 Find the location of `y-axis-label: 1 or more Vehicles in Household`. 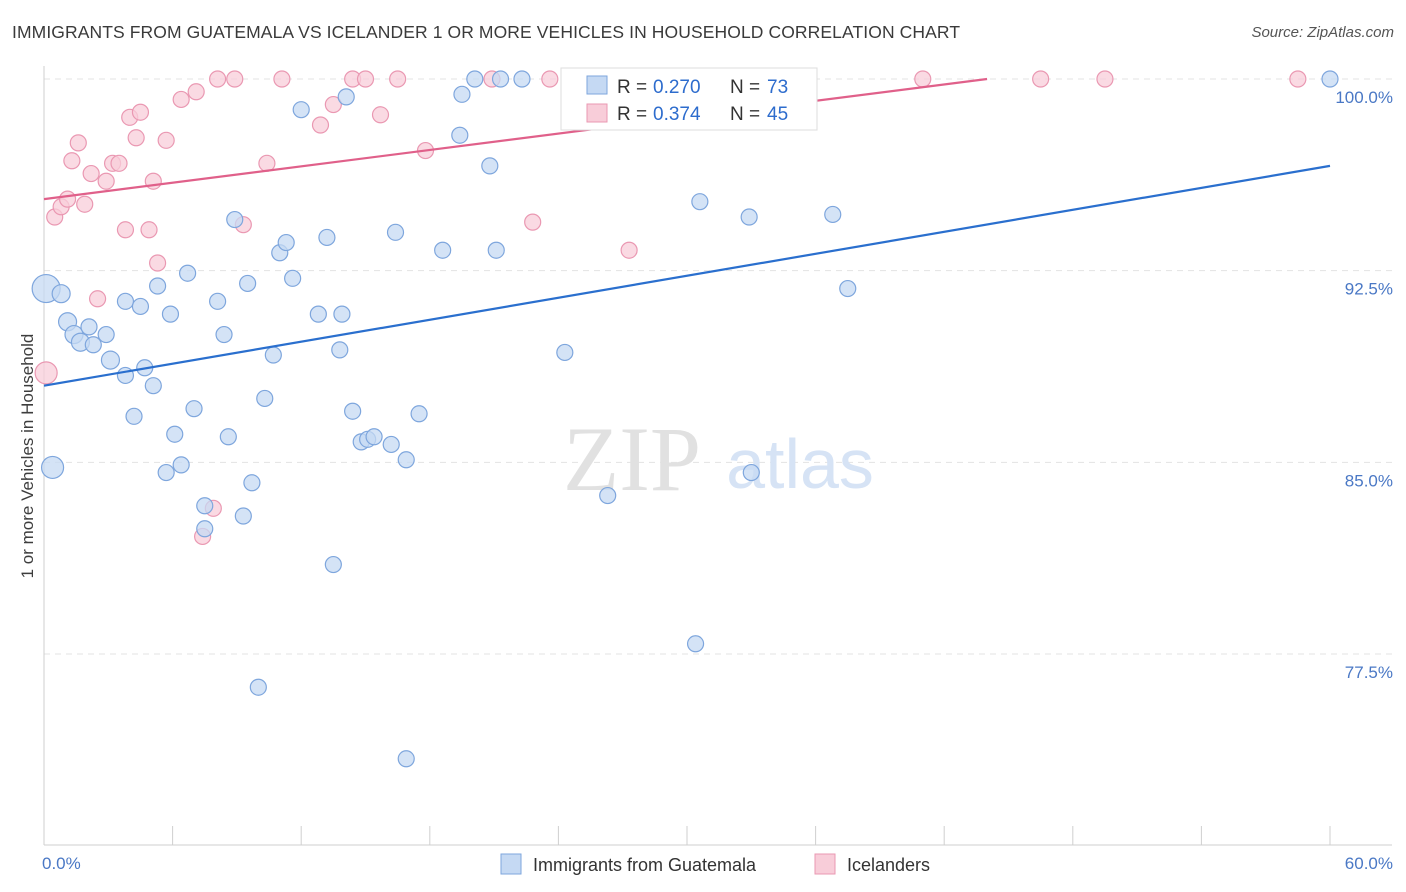

y-axis-label: 1 or more Vehicles in Household is located at coordinates (27, 456).